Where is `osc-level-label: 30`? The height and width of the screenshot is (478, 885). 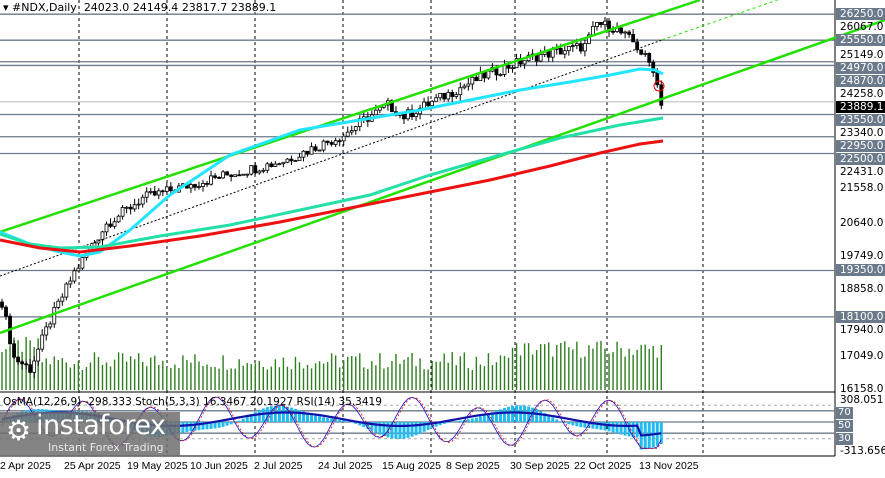
osc-level-label: 30 is located at coordinates (844, 439).